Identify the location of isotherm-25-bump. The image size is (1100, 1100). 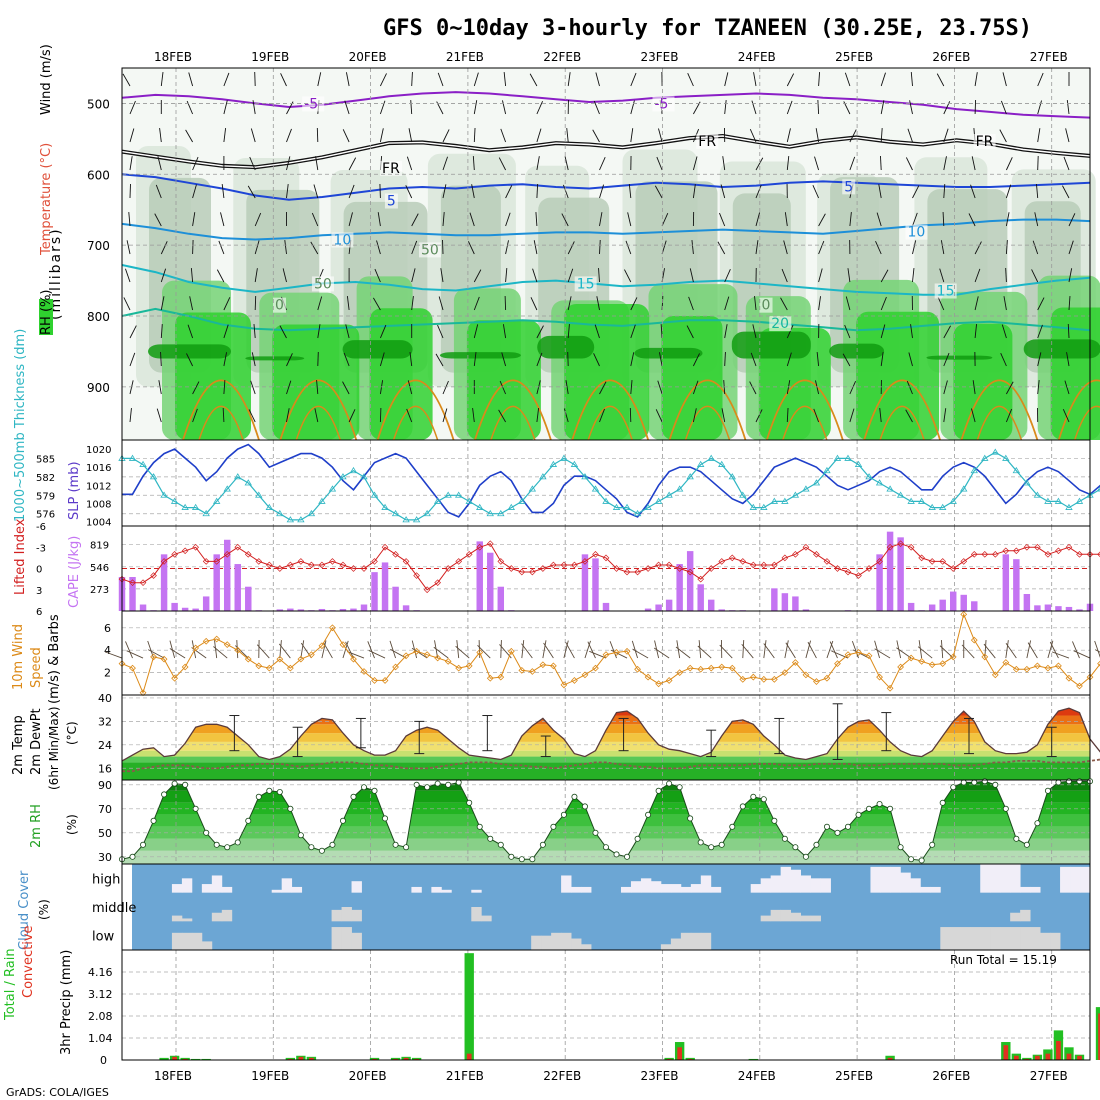
(707, 410).